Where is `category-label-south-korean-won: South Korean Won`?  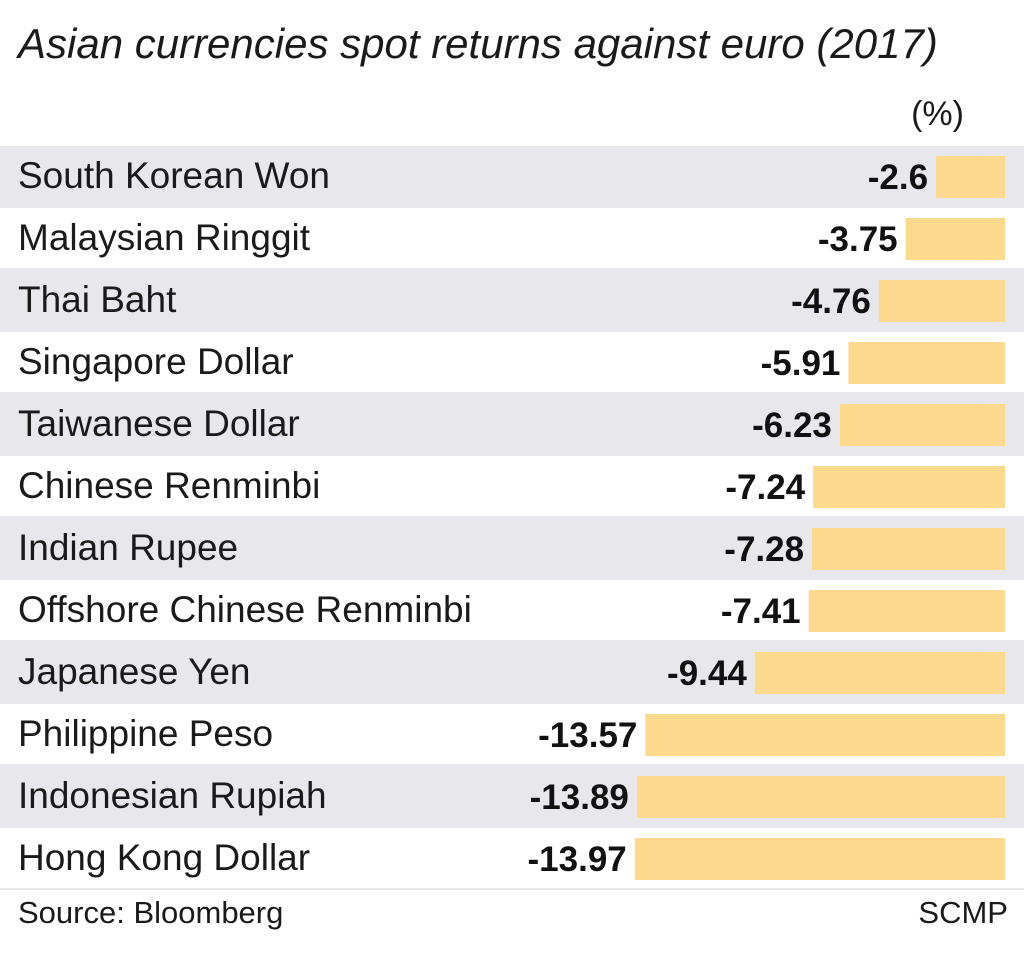 category-label-south-korean-won: South Korean Won is located at coordinates (174, 175).